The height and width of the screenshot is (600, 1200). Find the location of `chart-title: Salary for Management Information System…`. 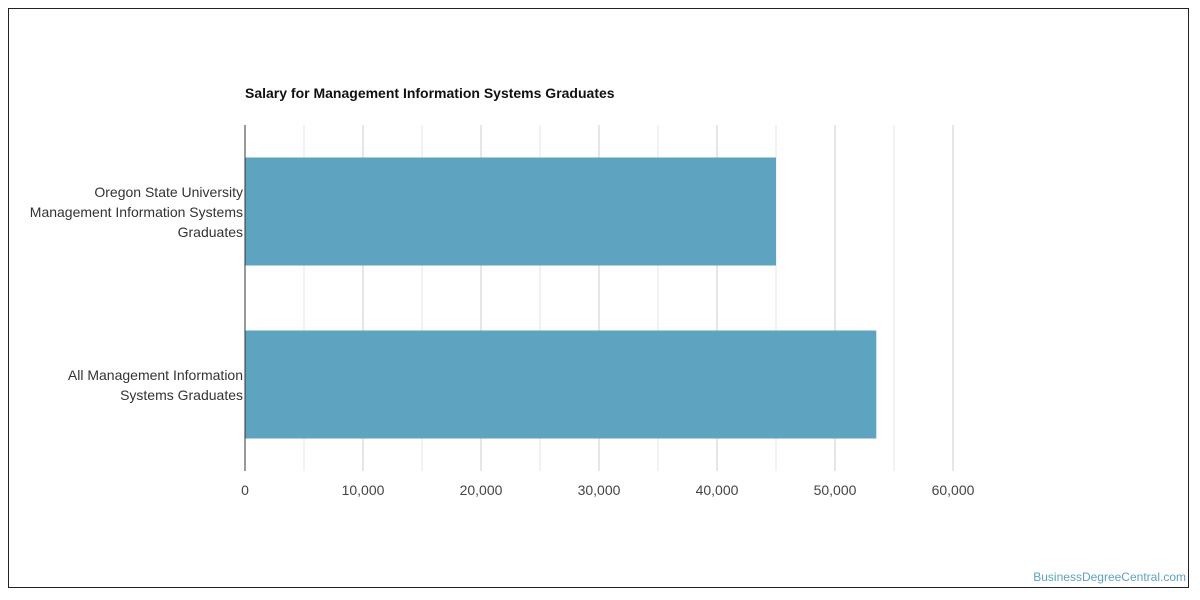

chart-title: Salary for Management Information System… is located at coordinates (430, 93).